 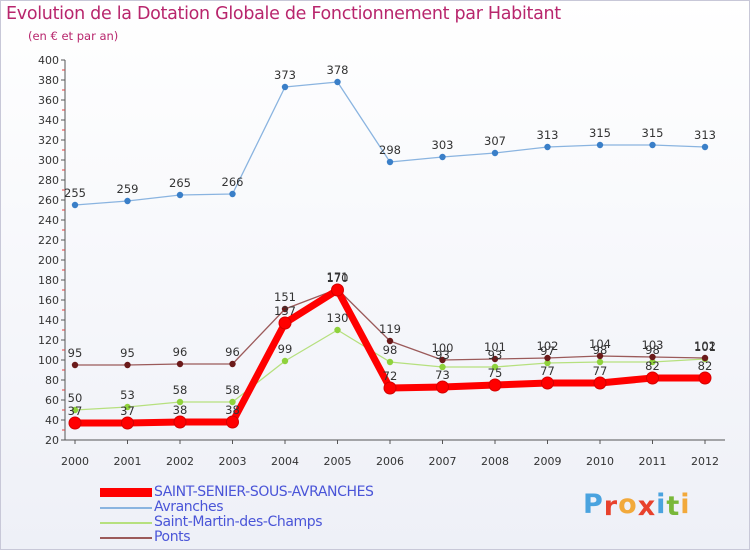 What do you see at coordinates (338, 318) in the screenshot?
I see `data-label: 130` at bounding box center [338, 318].